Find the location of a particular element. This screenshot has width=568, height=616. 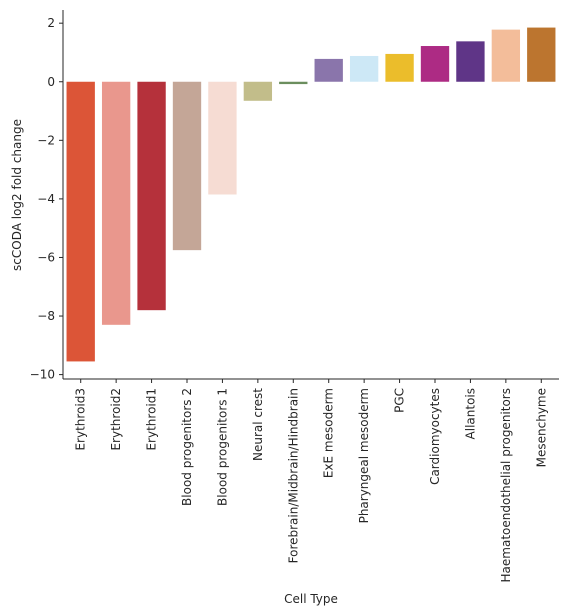

y-tick-label: −8 is located at coordinates (46, 316).